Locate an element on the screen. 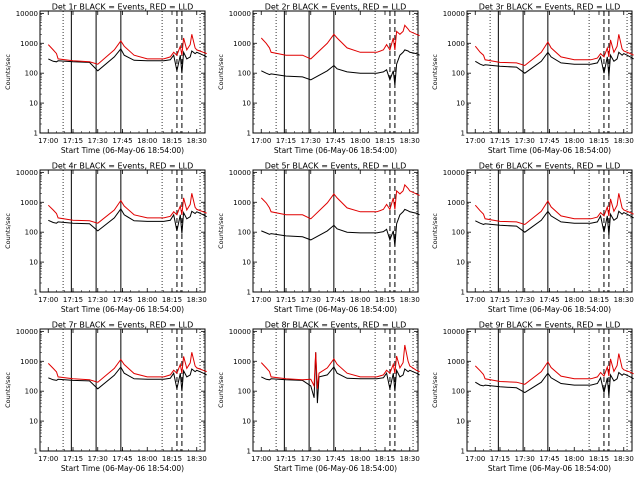 Image resolution: width=640 pixels, height=480 pixels. panel-title: Det 8r BLACK = Events, RED = LLD is located at coordinates (336, 325).